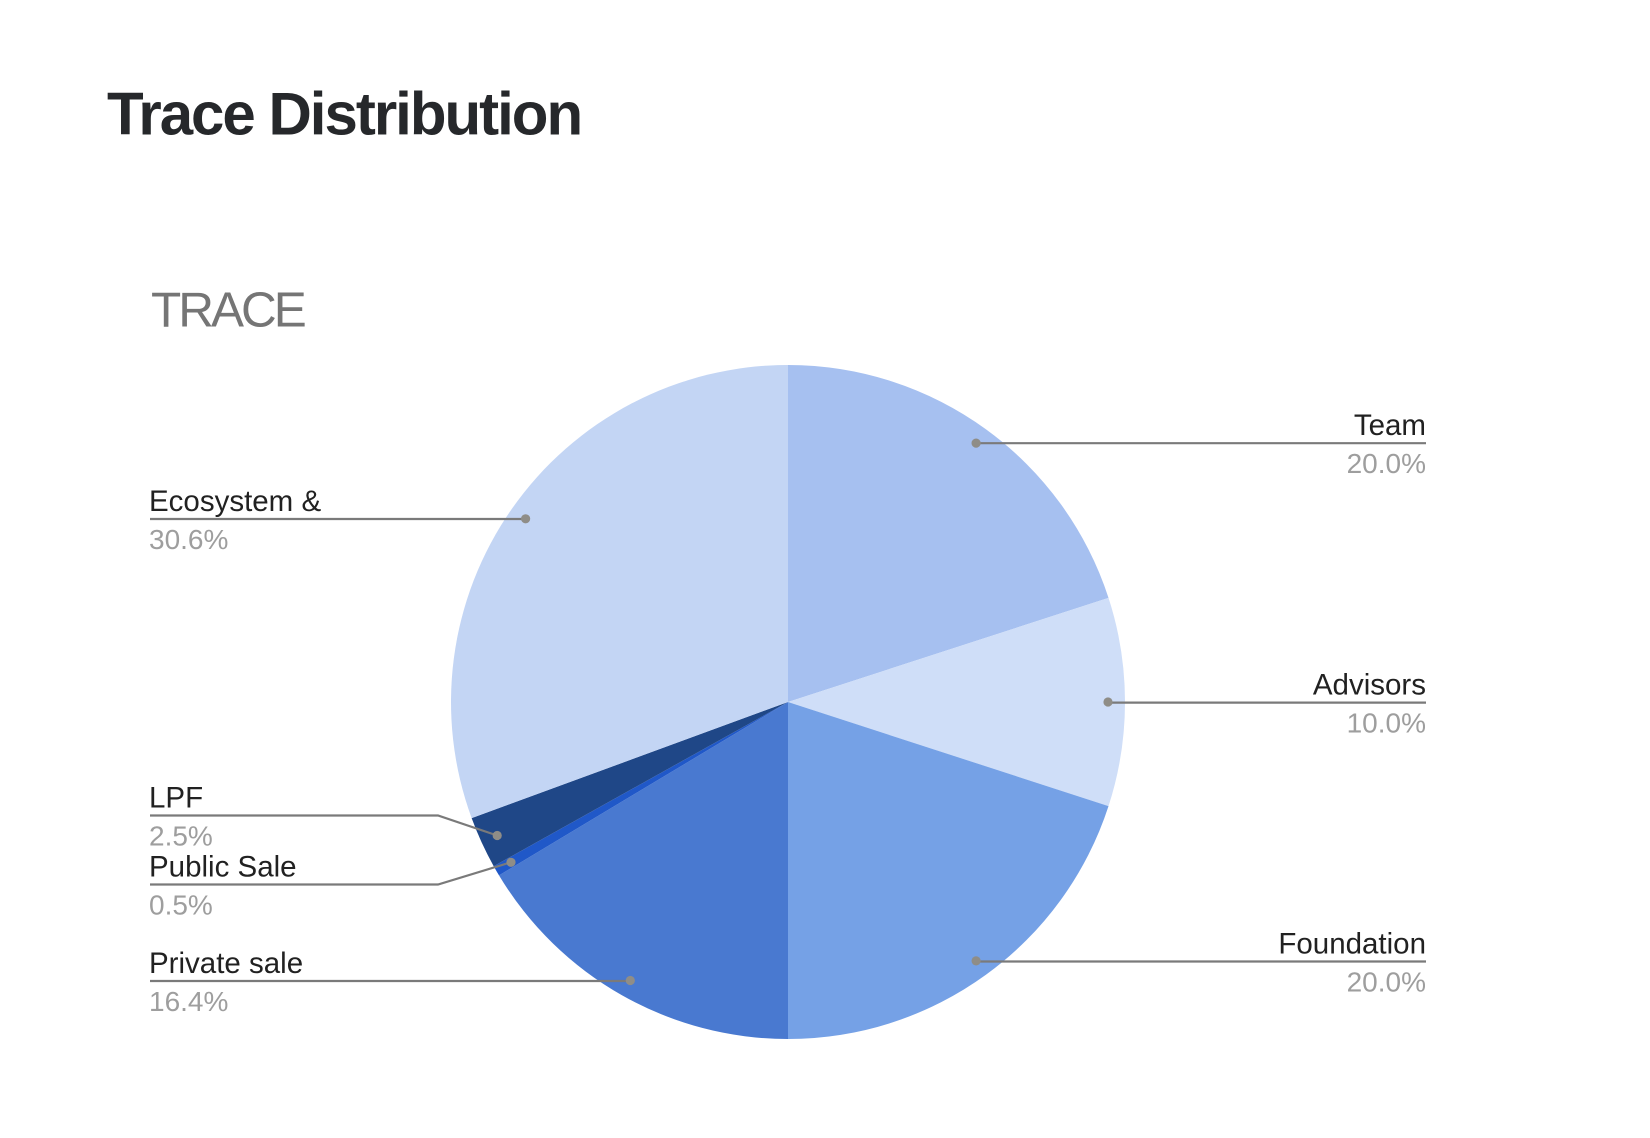 The image size is (1650, 1138). Describe the element at coordinates (176, 798) in the screenshot. I see `svg-text: LPF` at that location.